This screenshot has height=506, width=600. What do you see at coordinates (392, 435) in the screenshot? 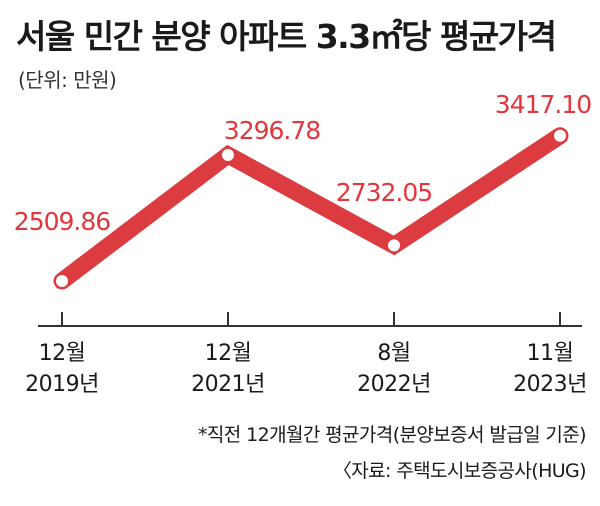
I see `footnote: *직전 12개월간 평균가격(분양보증서 발급일 기준)` at bounding box center [392, 435].